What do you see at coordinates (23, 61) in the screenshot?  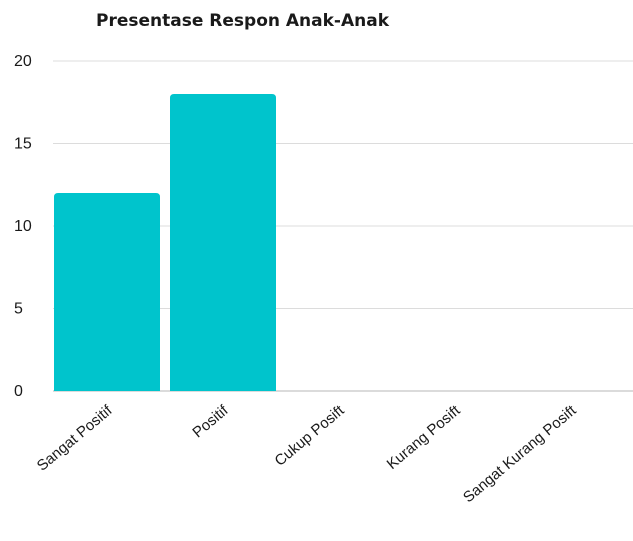 I see `y-tick-label: 20` at bounding box center [23, 61].